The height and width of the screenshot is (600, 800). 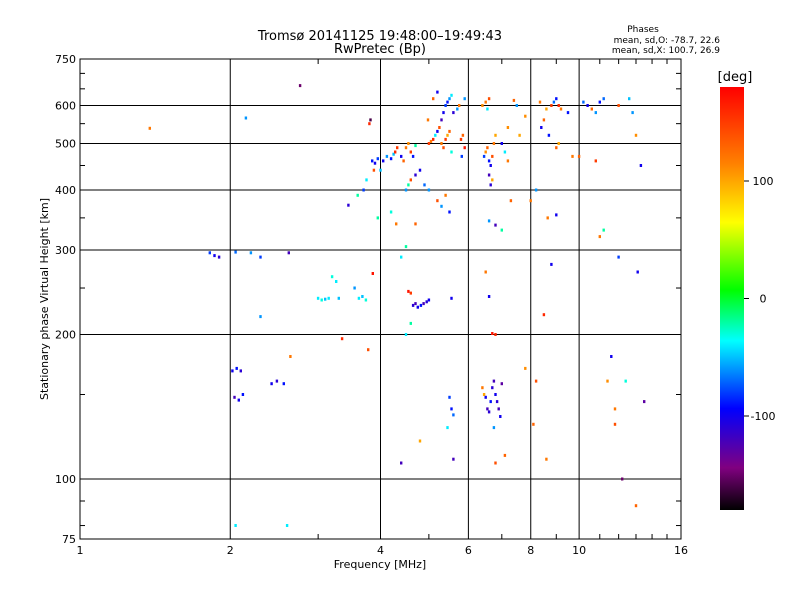 What do you see at coordinates (44, 299) in the screenshot?
I see `y-axis-label: Stationary phase Virtual Height [km]` at bounding box center [44, 299].